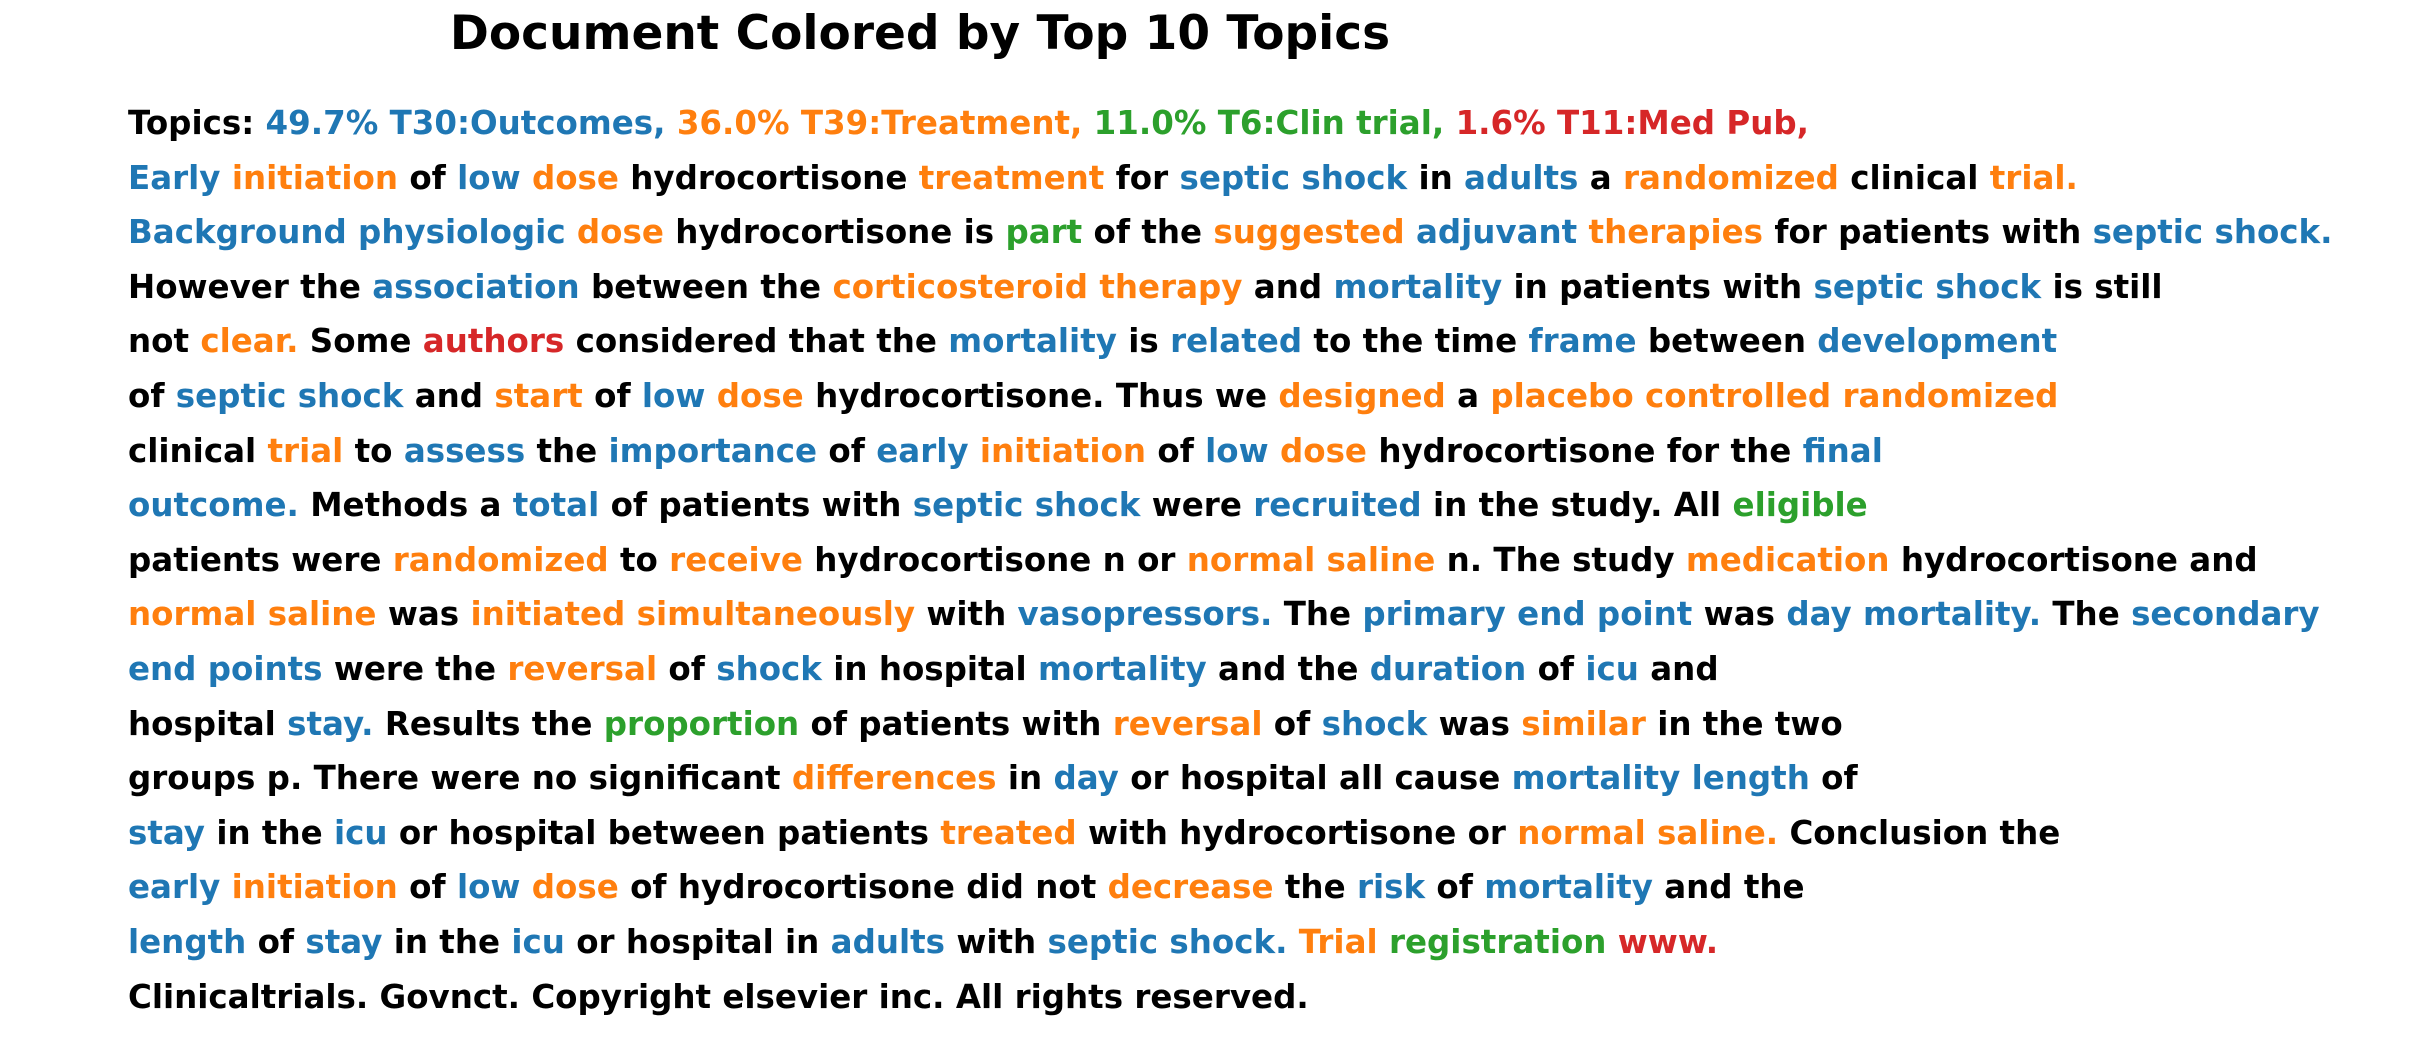 The image size is (2413, 1038). I want to click on plain-word: in the two, so click(1750, 723).